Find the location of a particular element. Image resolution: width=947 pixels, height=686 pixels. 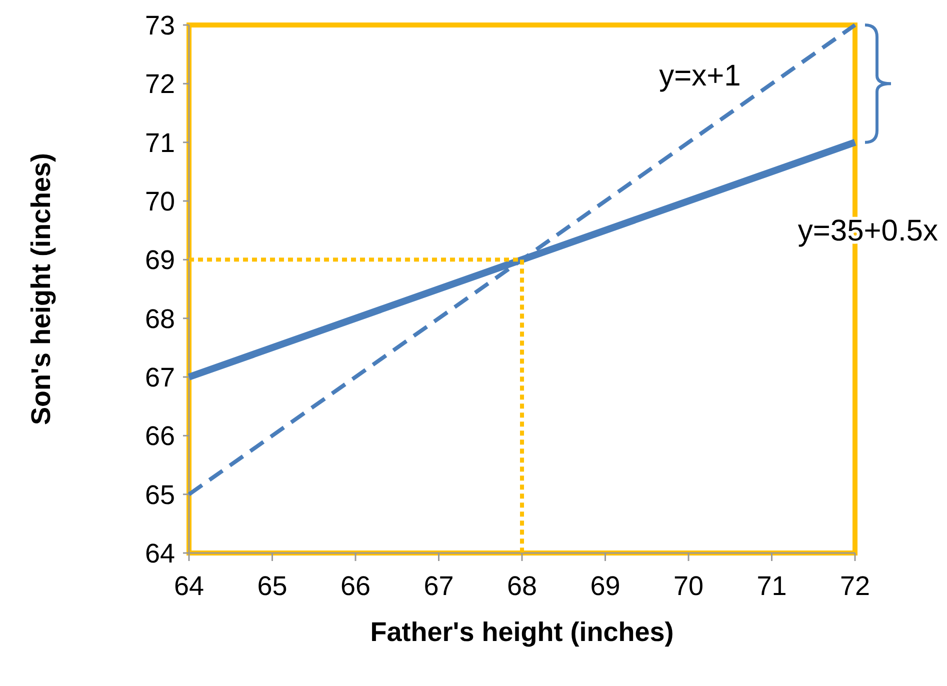

x-tick-label: 66 is located at coordinates (355, 586).